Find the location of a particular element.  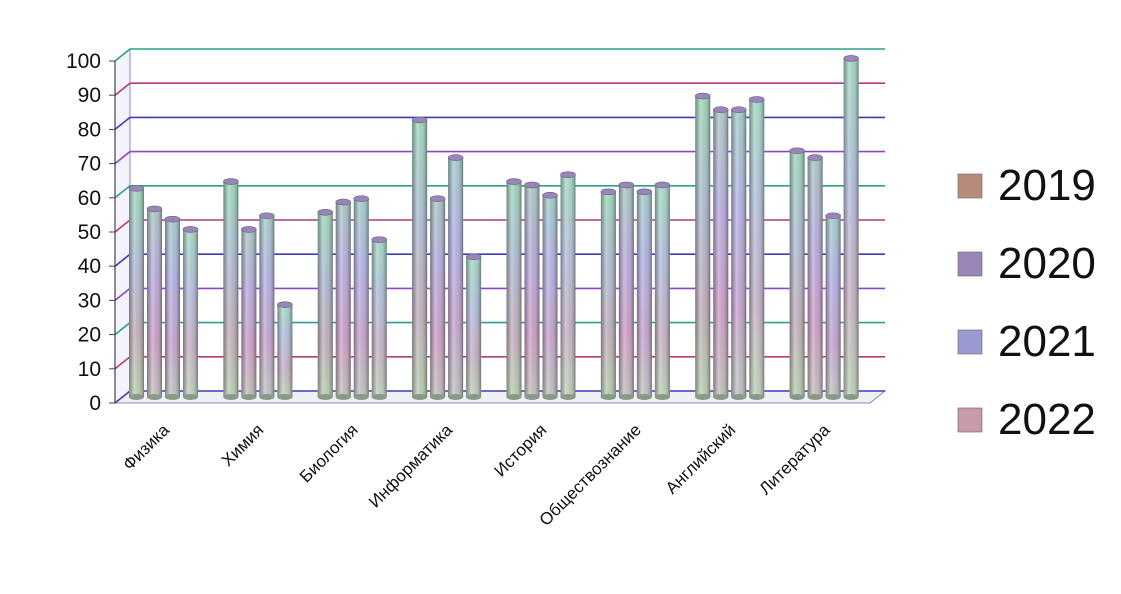

x-tick-label: Биология is located at coordinates (329, 453).